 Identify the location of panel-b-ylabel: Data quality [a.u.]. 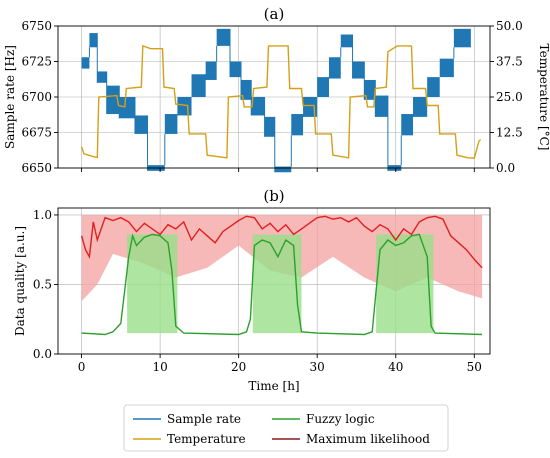
(20, 281).